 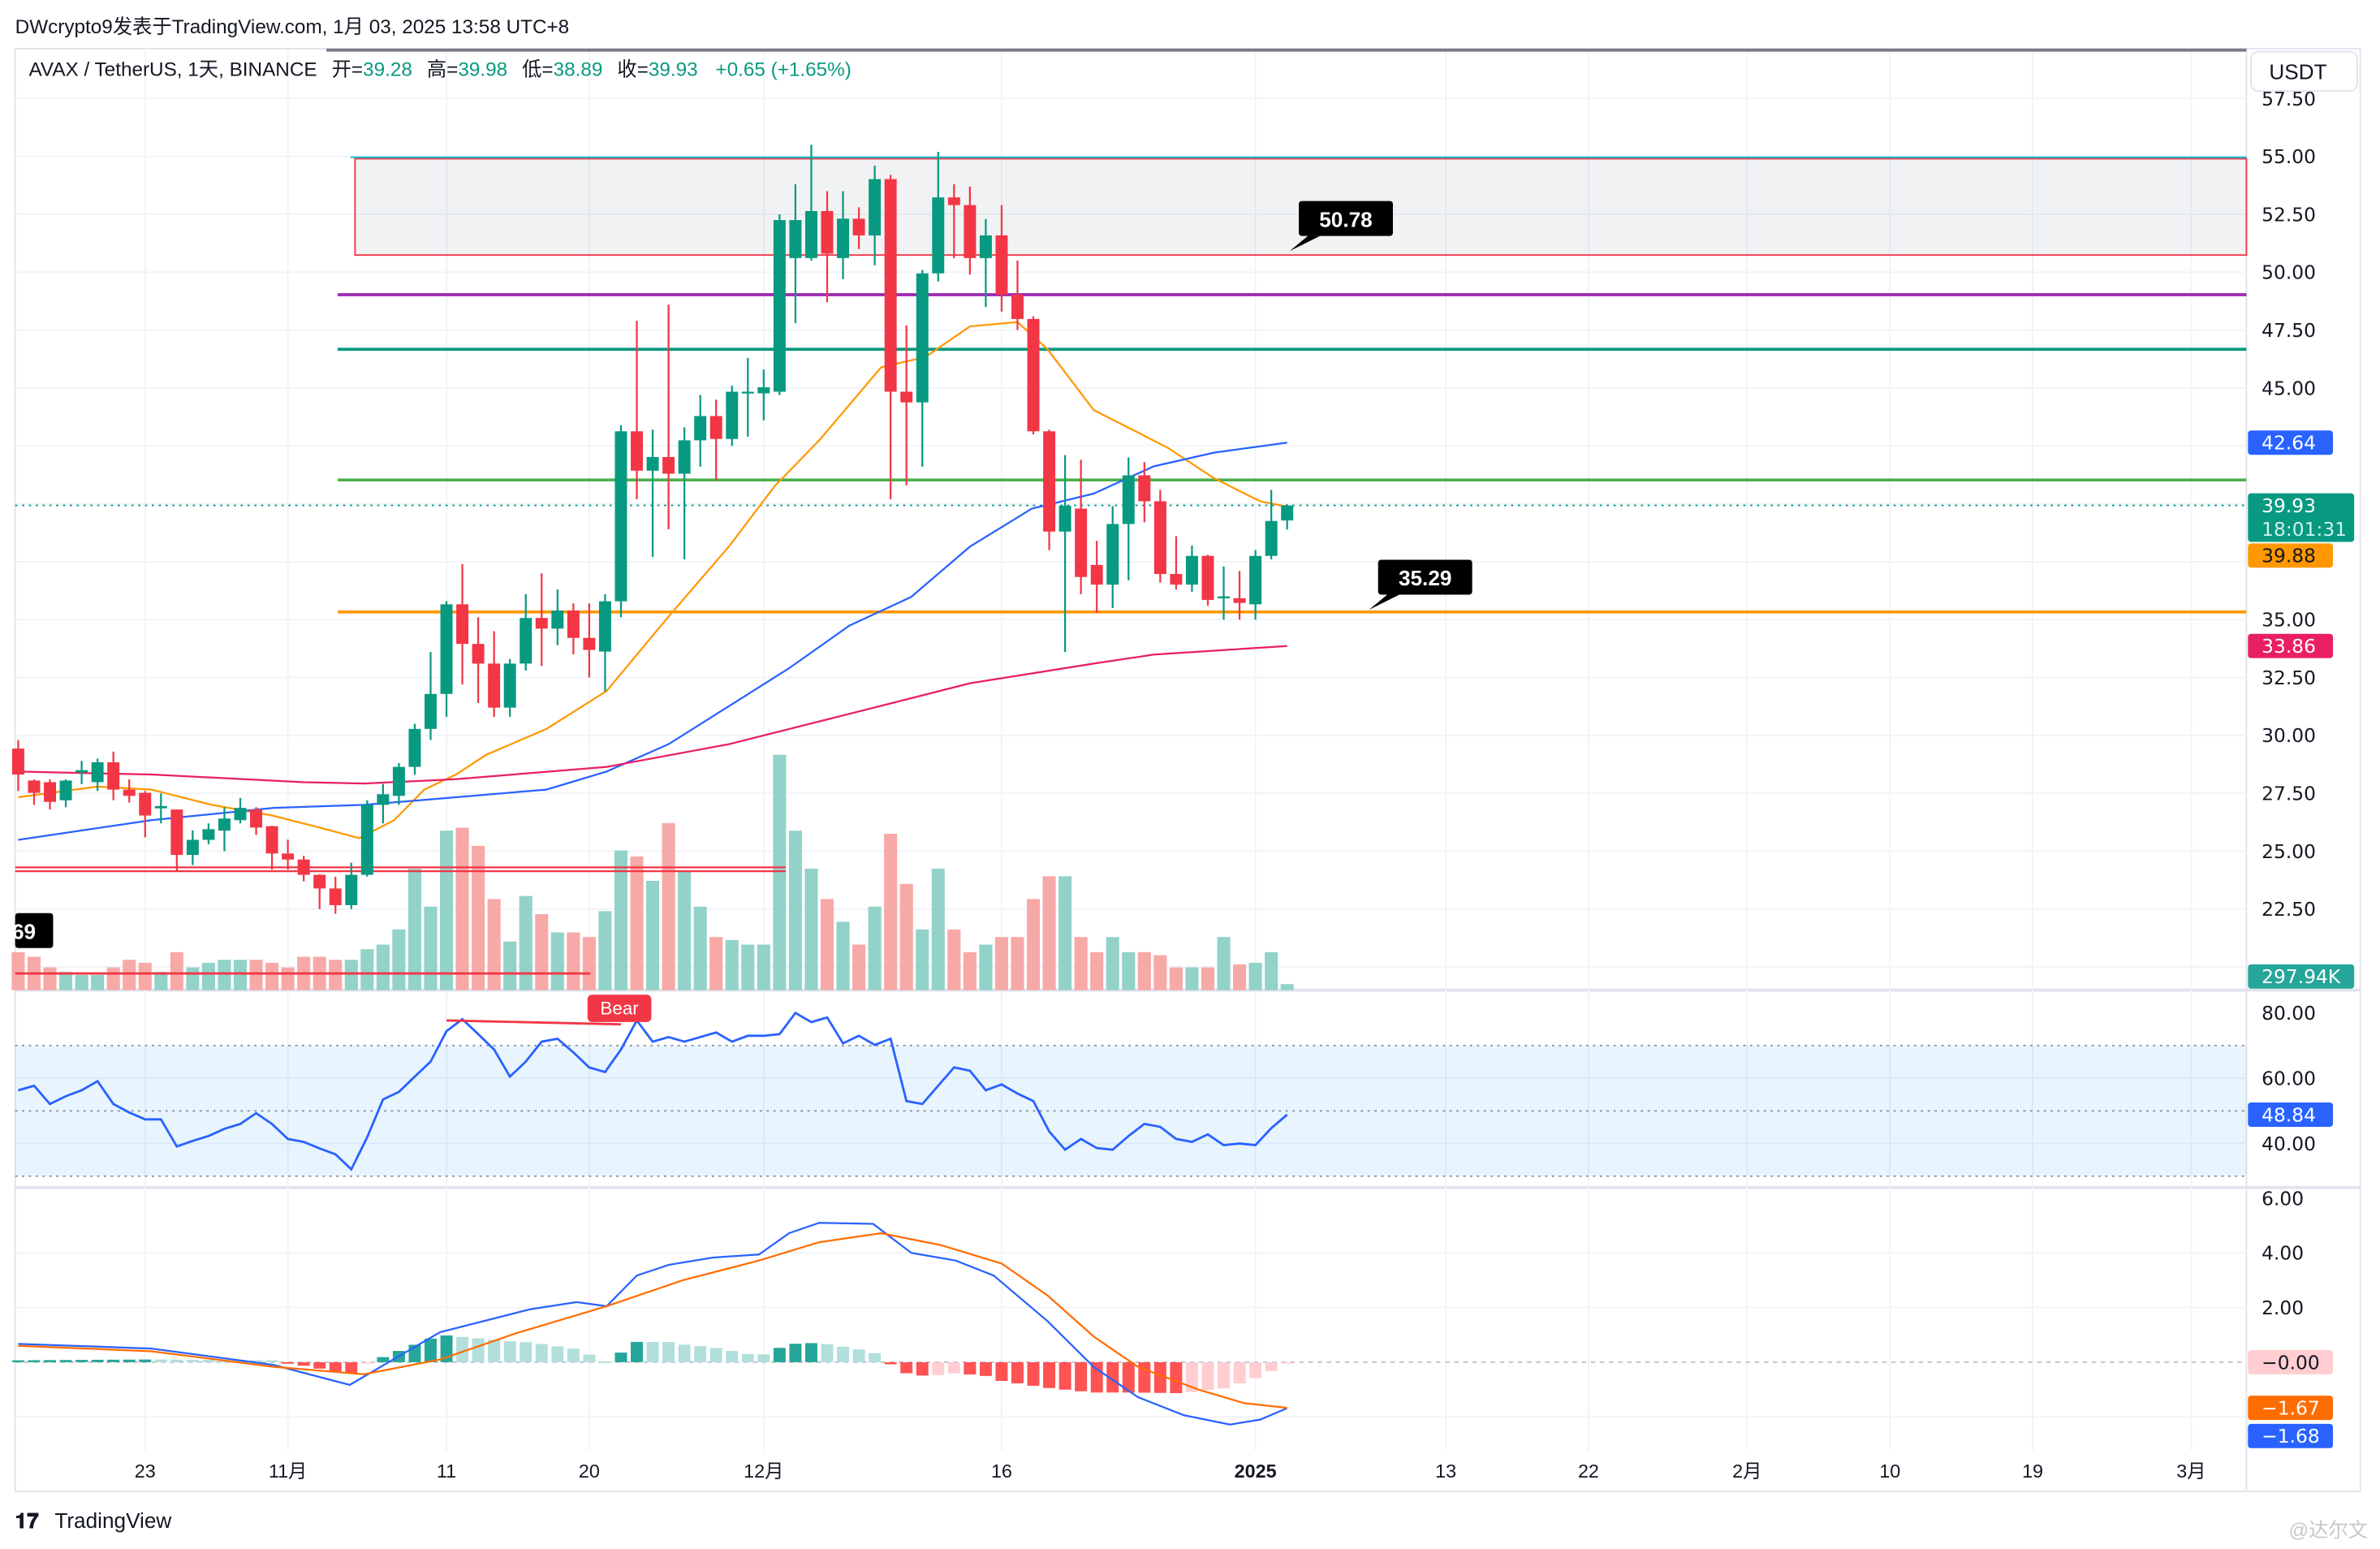 I want to click on price-tick-label: 50.00, so click(x=2288, y=272).